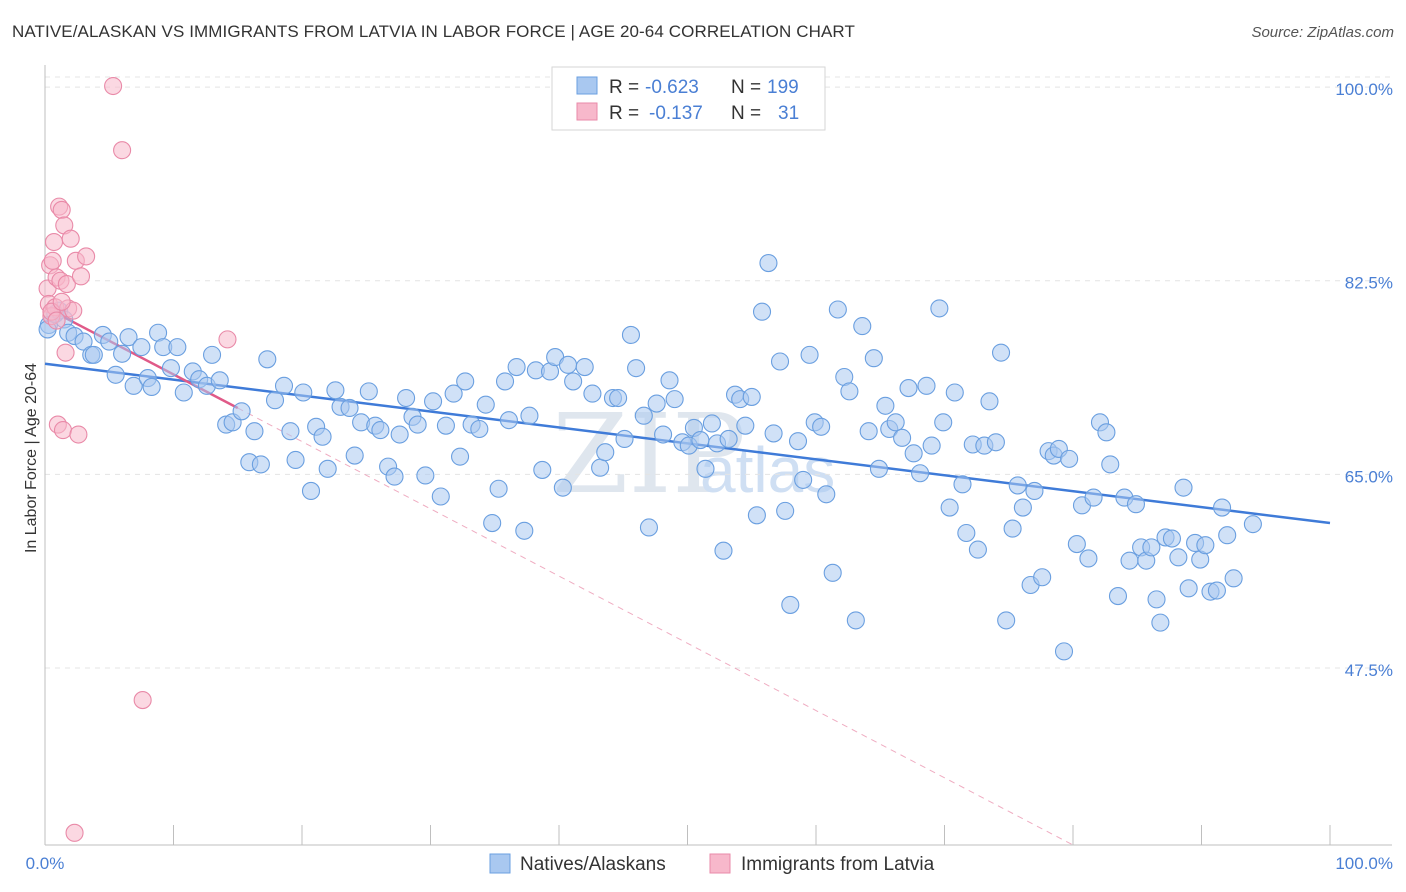  What do you see at coordinates (838, 864) in the screenshot?
I see `legend-label-latvia: Immigrants from Latvia` at bounding box center [838, 864].